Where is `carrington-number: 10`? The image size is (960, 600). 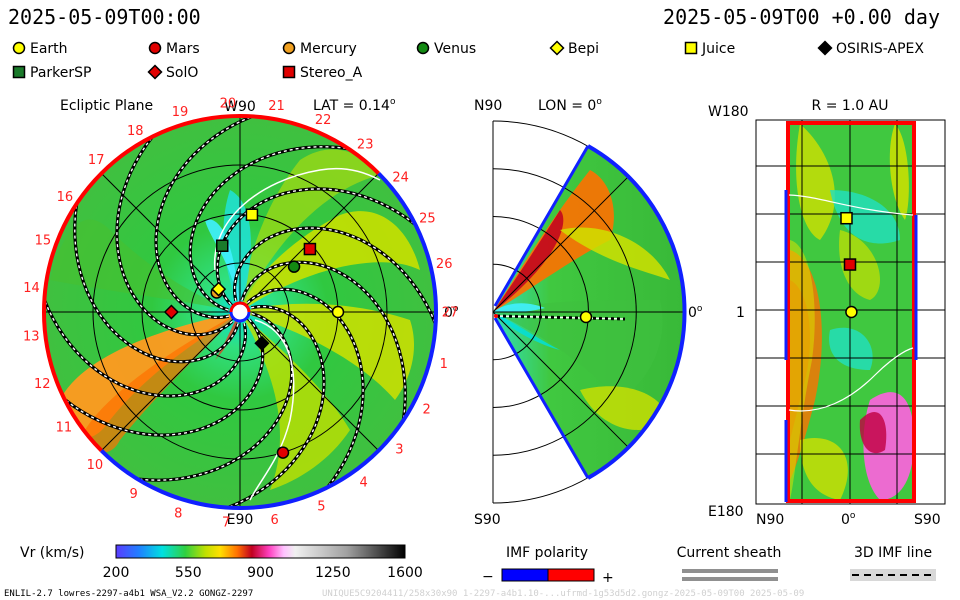
carrington-number: 10 is located at coordinates (95, 465).